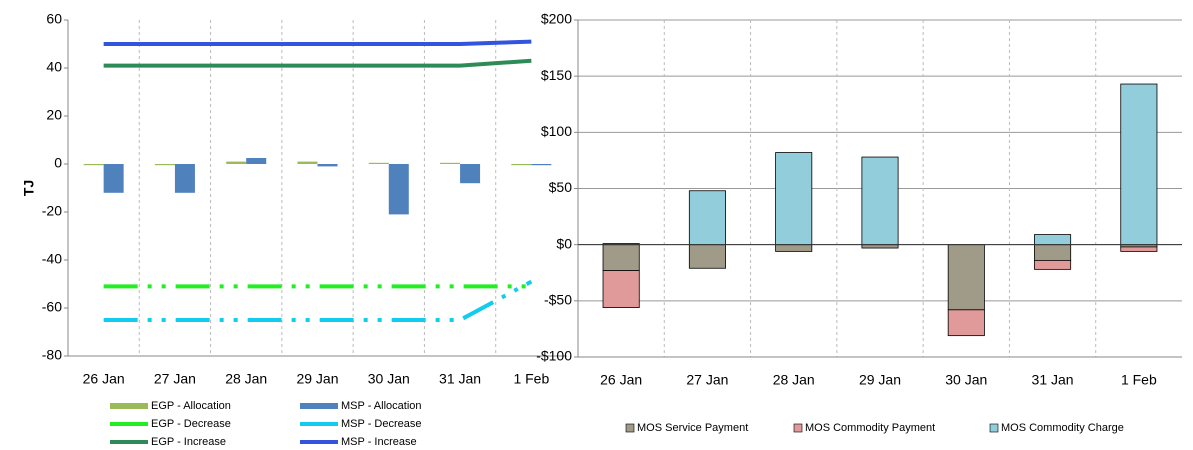 The width and height of the screenshot is (1193, 450). Describe the element at coordinates (379, 442) in the screenshot. I see `legend-label: MSP - Increase` at that location.